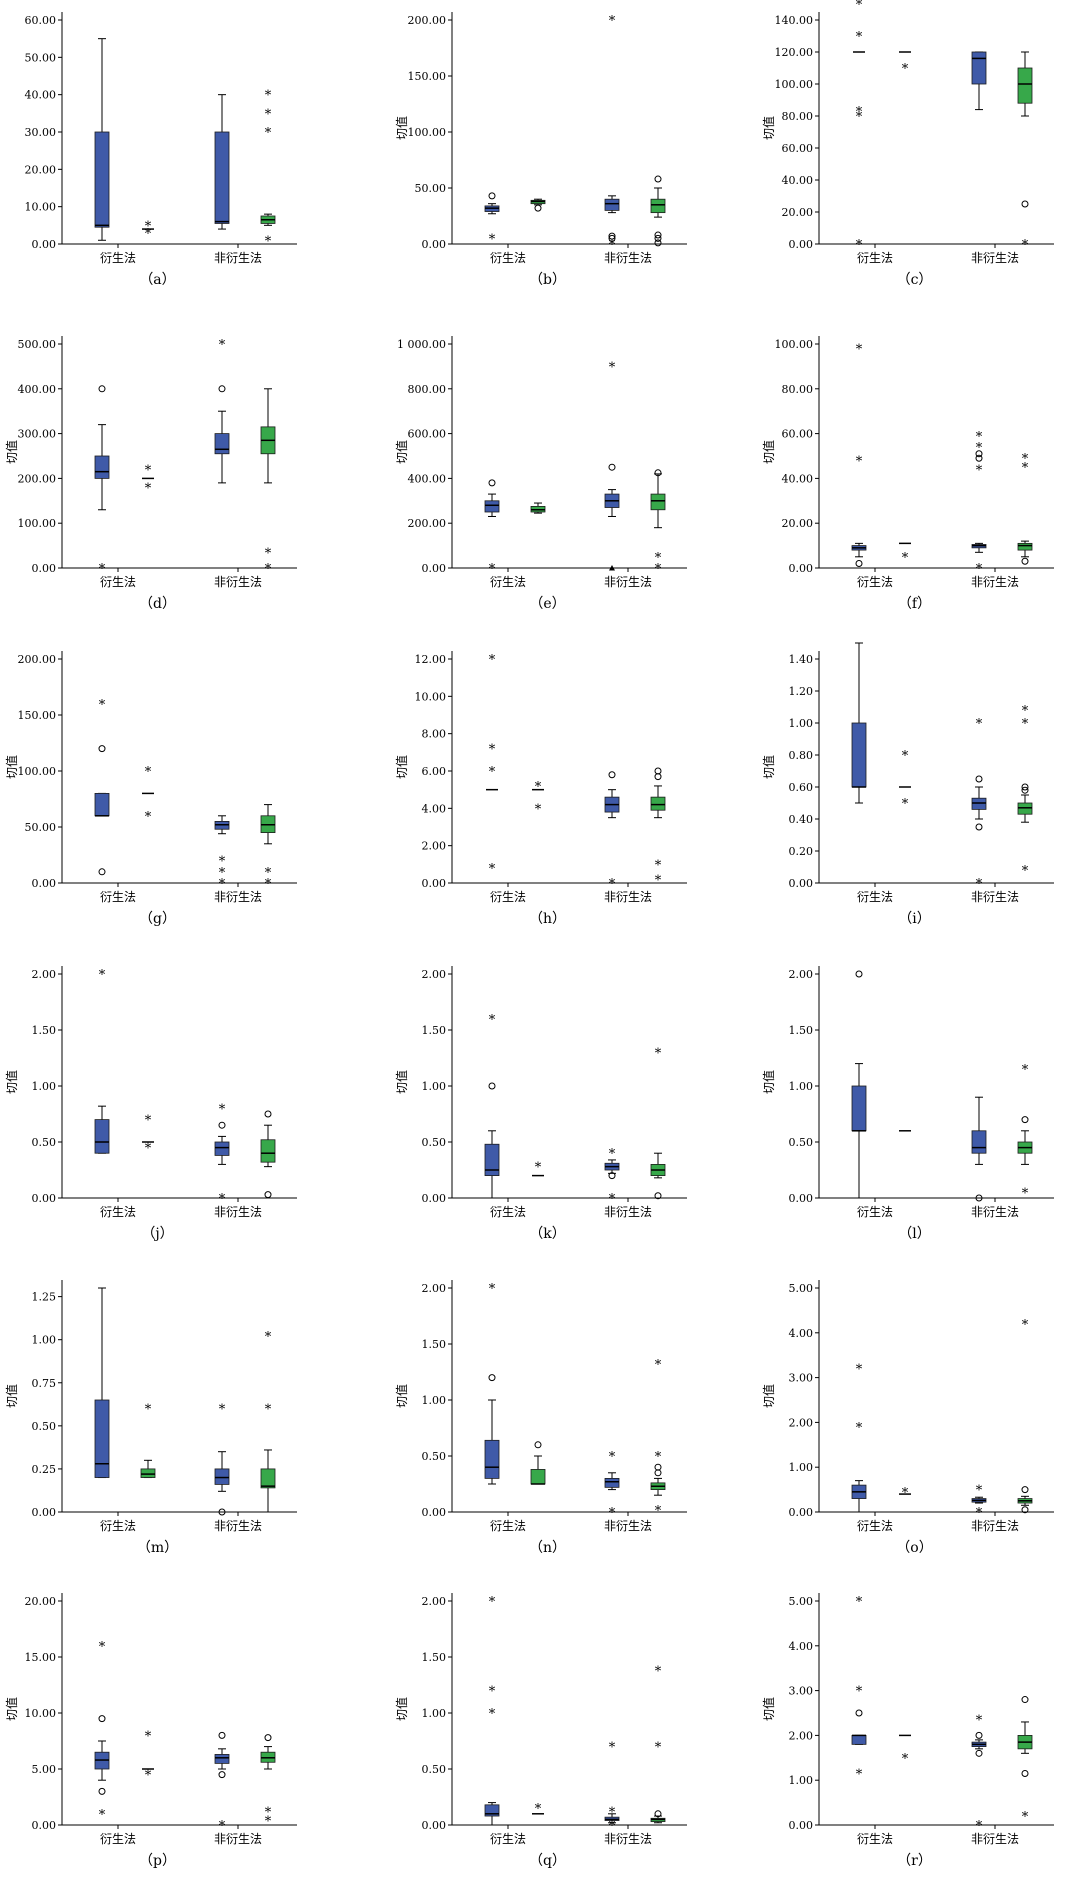 Image resolution: width=1066 pixels, height=1897 pixels. Describe the element at coordinates (41, 95) in the screenshot. I see `y-tick-label: 40.00` at that location.